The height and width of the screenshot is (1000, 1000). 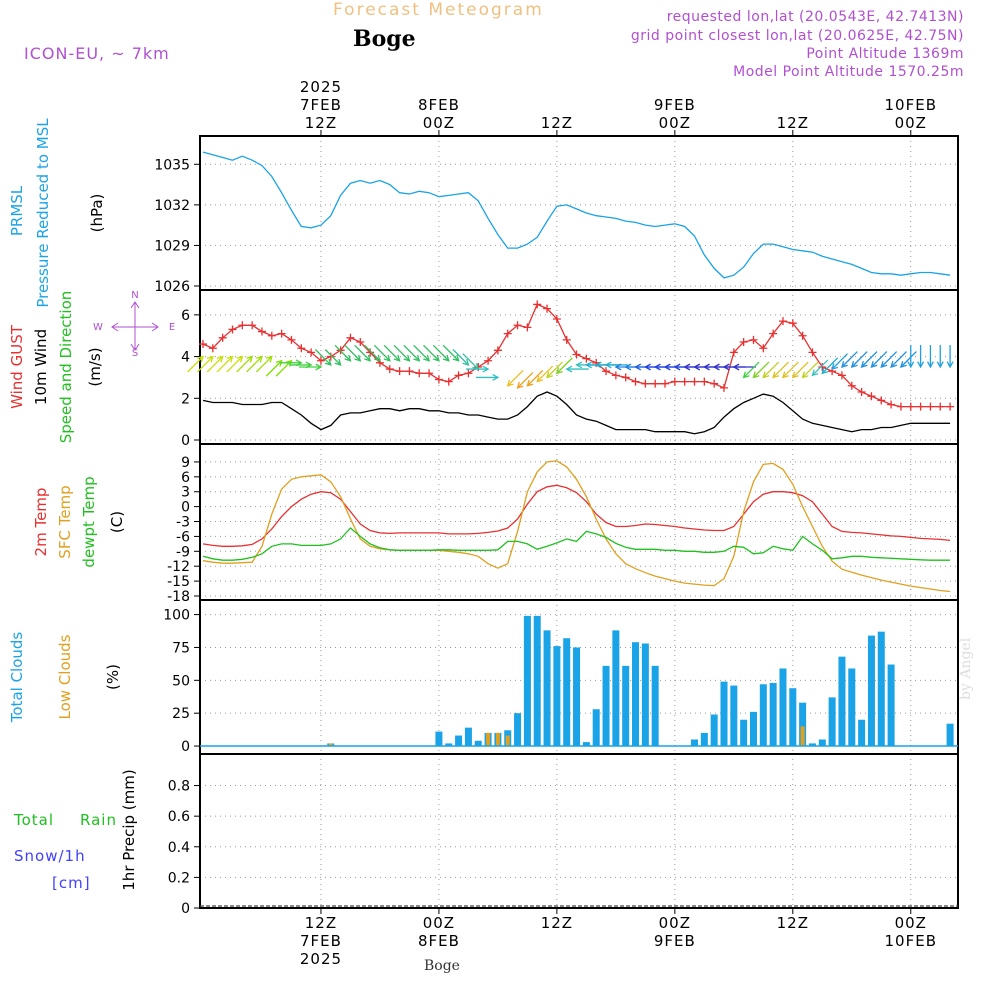 I want to click on bottom-time-label: 12Z, so click(x=321, y=923).